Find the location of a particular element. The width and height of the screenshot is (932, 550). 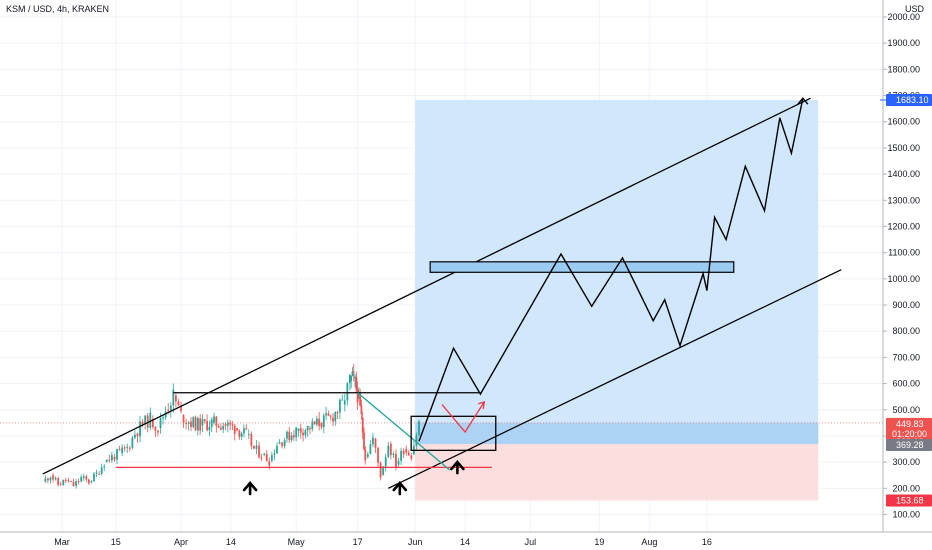

price-tick-label: 1800.00 is located at coordinates (903, 69).